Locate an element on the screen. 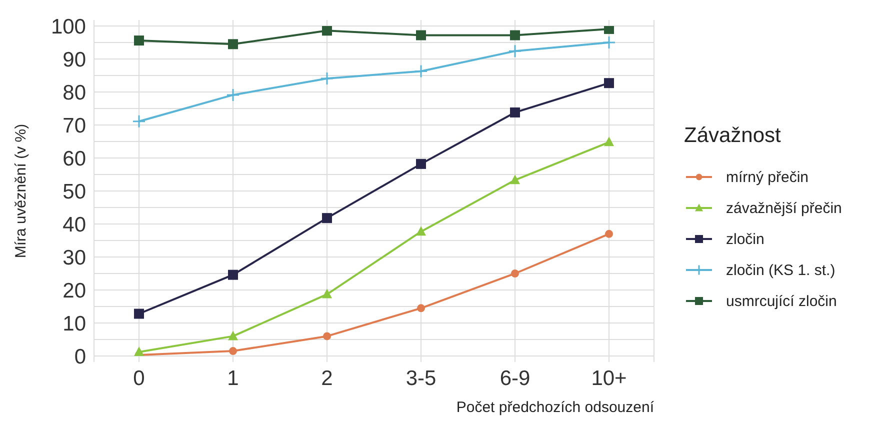 Image resolution: width=892 pixels, height=440 pixels. legend-label: závažnější přečin is located at coordinates (784, 208).